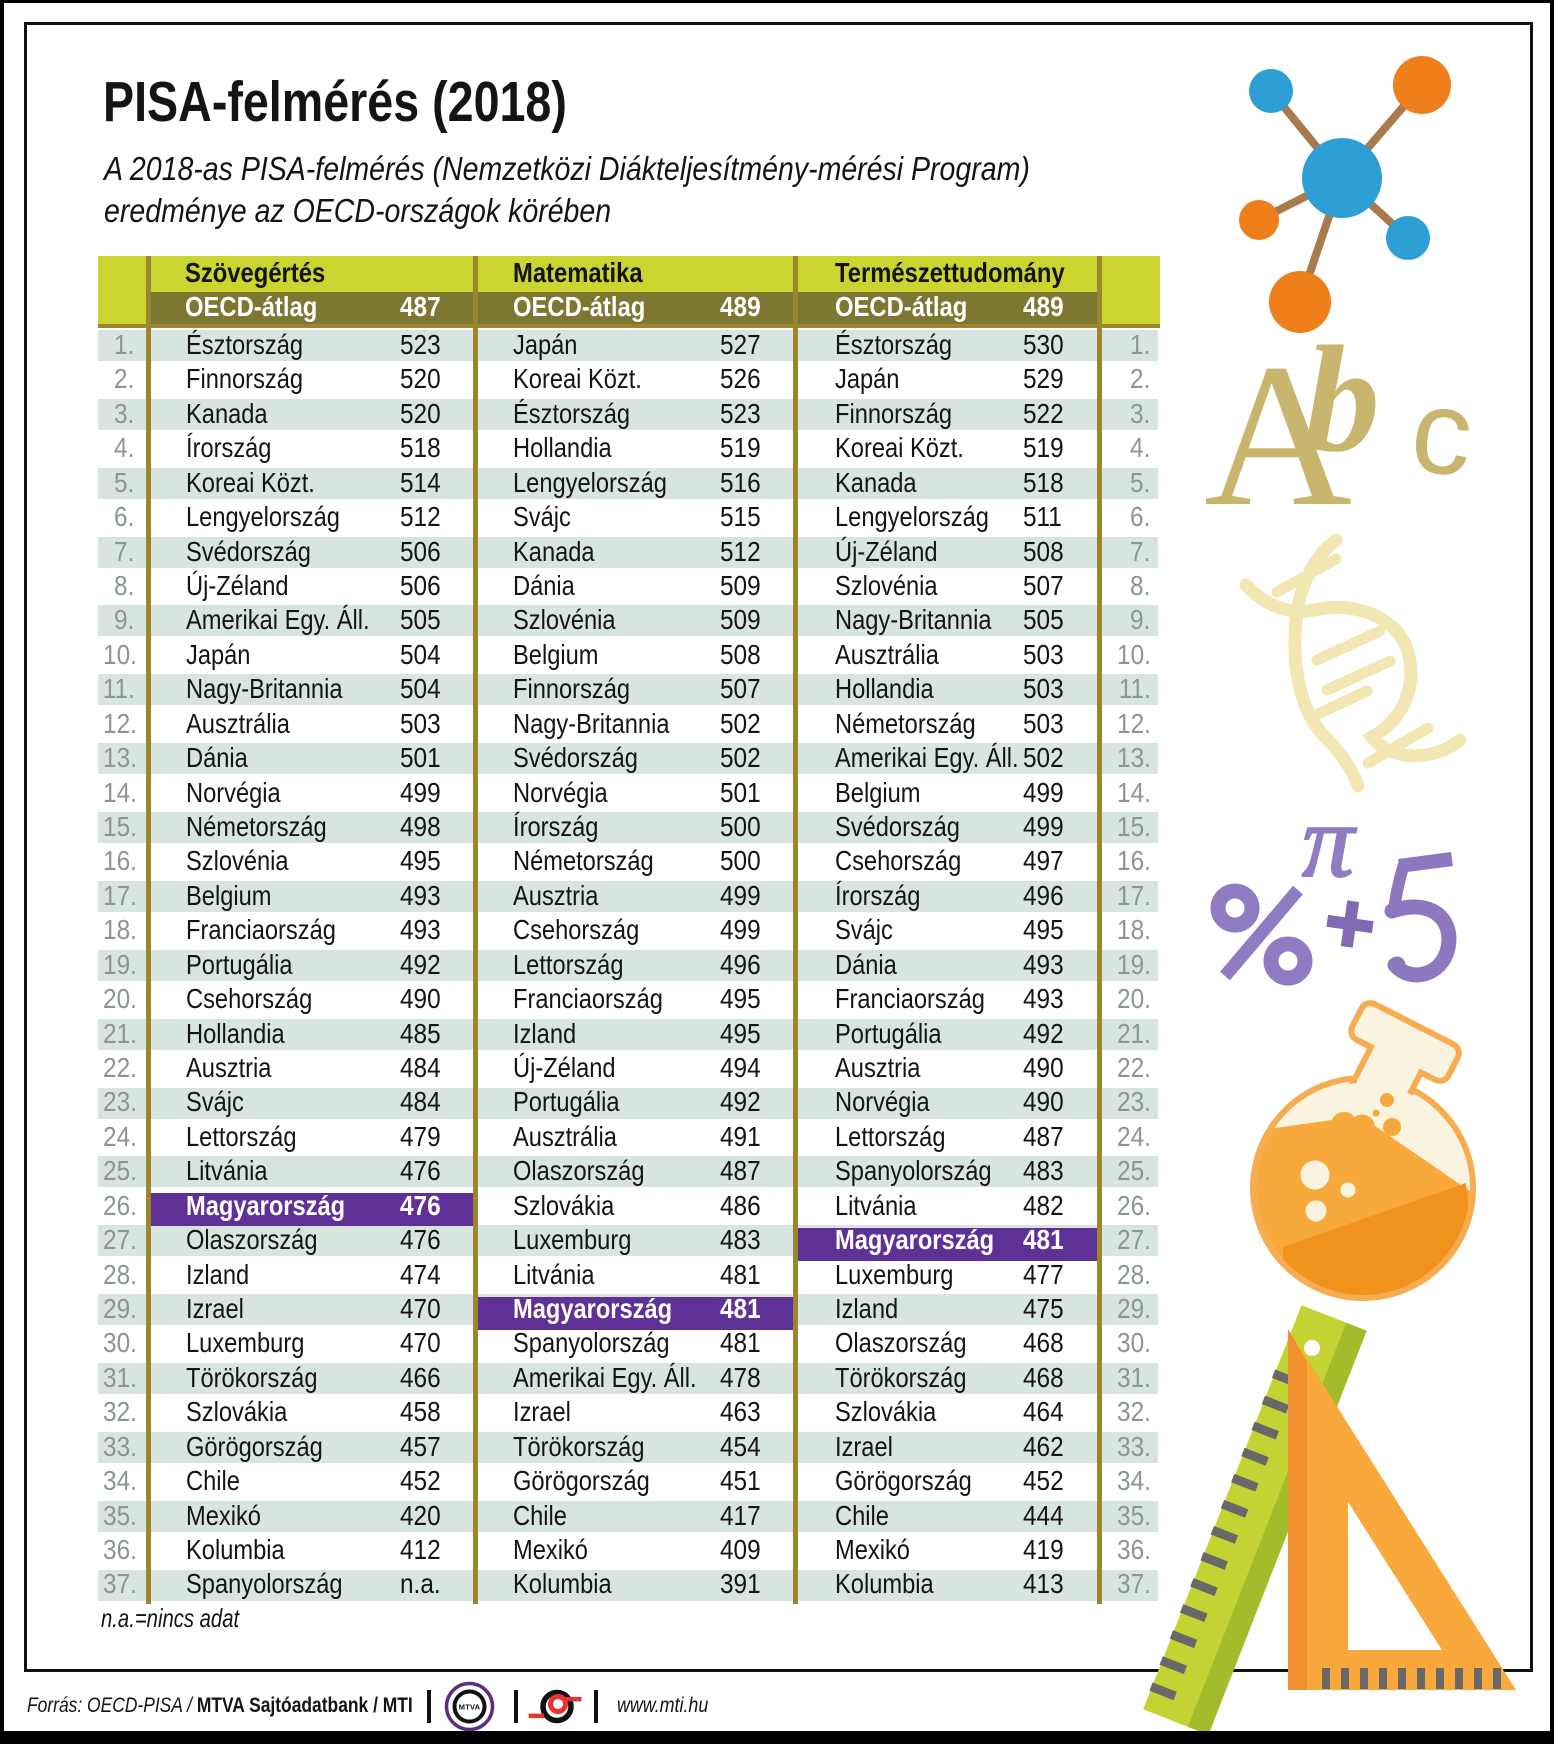 The width and height of the screenshot is (1554, 1744). Describe the element at coordinates (1442, 433) in the screenshot. I see `svg-text: c` at that location.